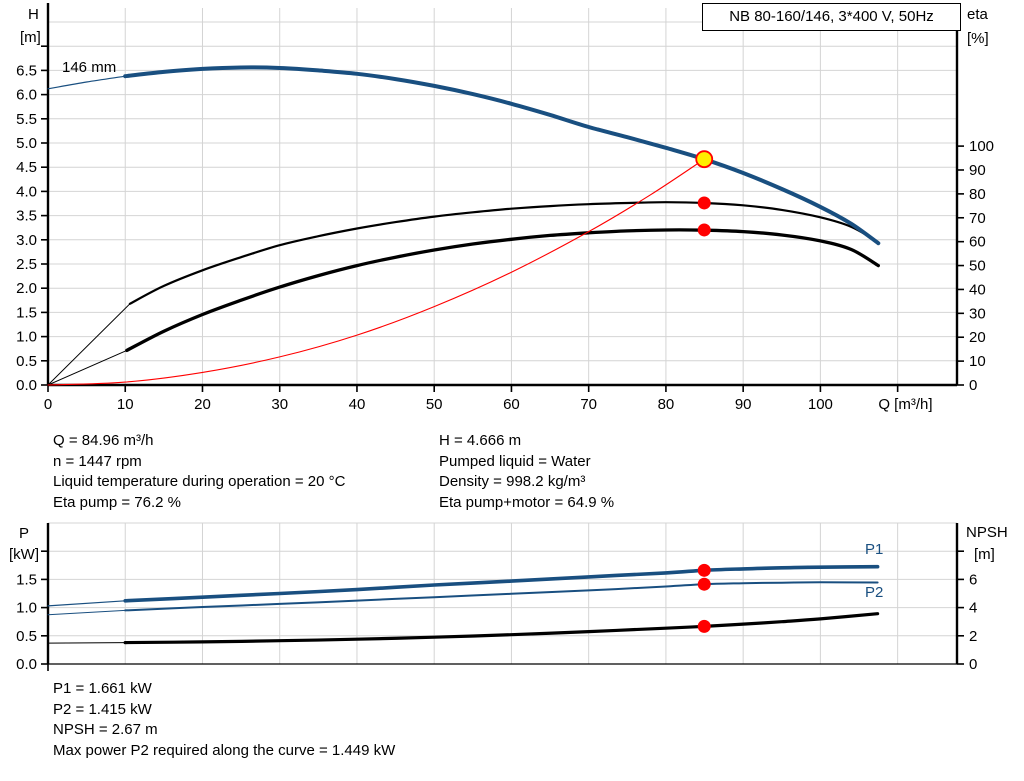 The image size is (1024, 781). I want to click on p1-point, so click(704, 570).